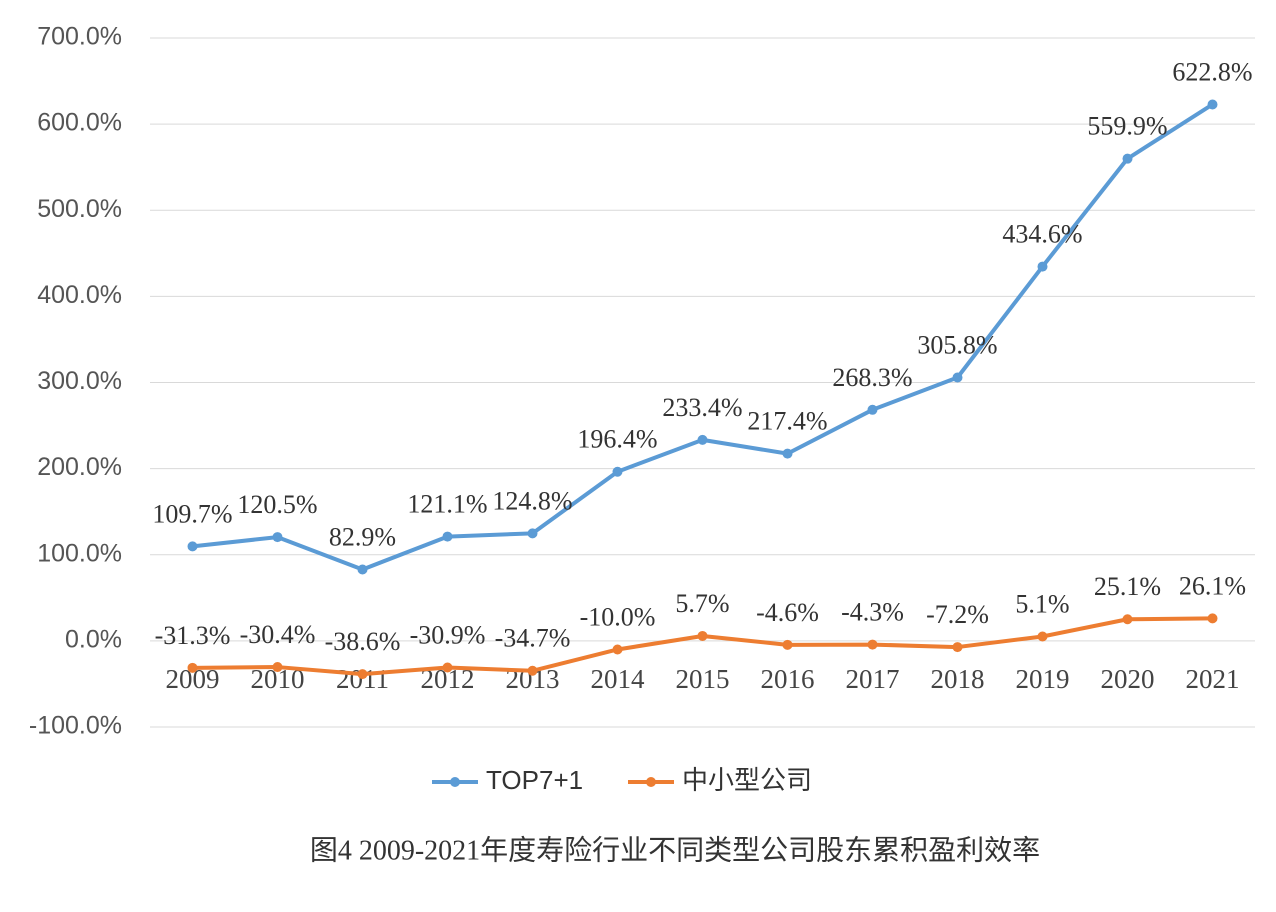  I want to click on legend-label: TOP7+1, so click(534, 780).